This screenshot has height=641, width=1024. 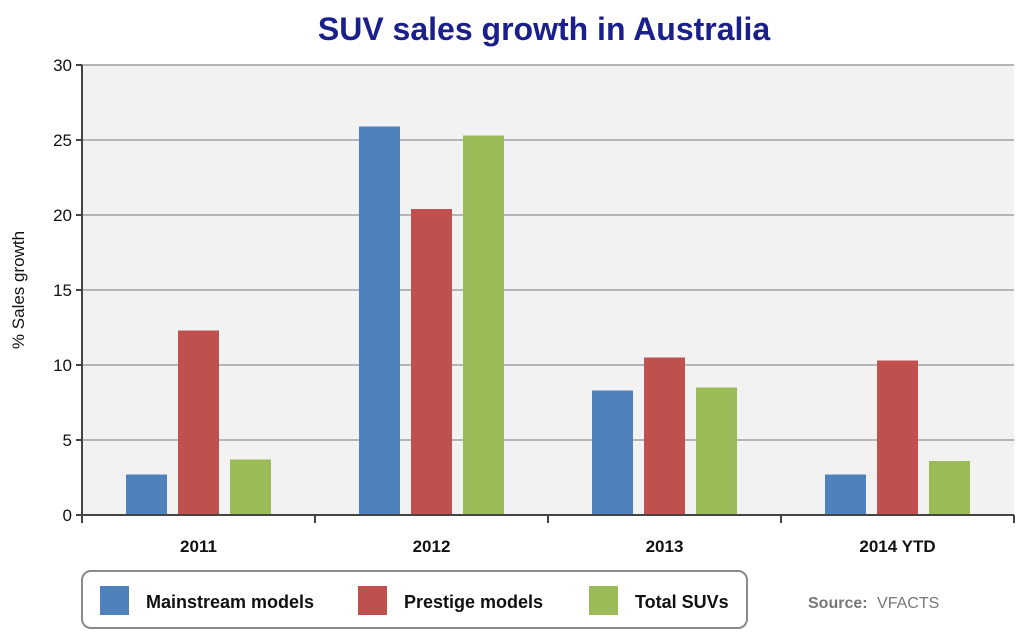 I want to click on x-tick-label: 2011, so click(x=198, y=546).